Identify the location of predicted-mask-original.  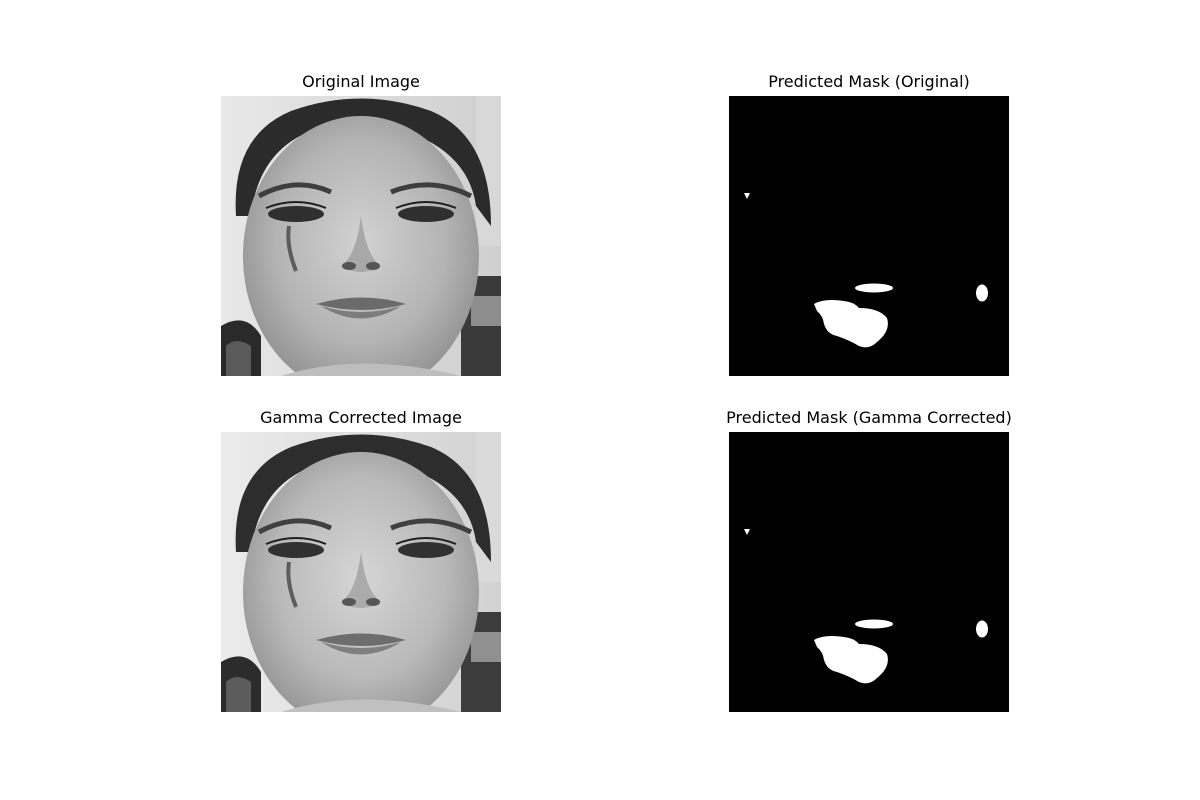
(869, 236).